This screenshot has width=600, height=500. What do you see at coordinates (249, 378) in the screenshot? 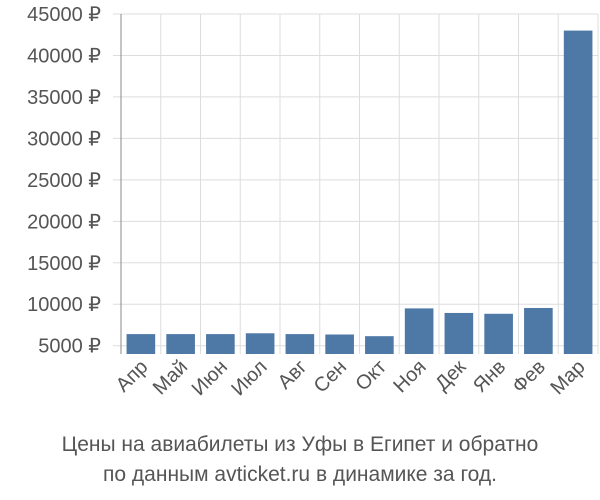
I see `x-tick-label: Июл` at bounding box center [249, 378].